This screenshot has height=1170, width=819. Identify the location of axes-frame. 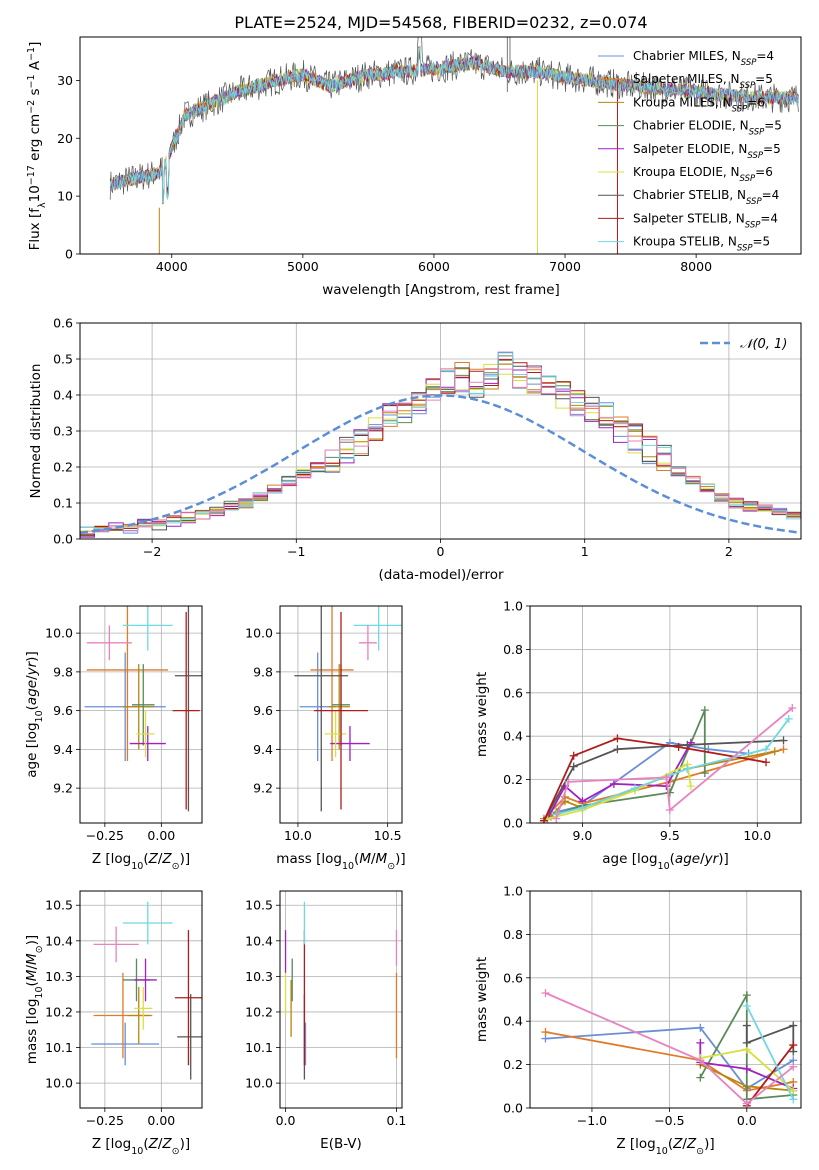
(341, 999).